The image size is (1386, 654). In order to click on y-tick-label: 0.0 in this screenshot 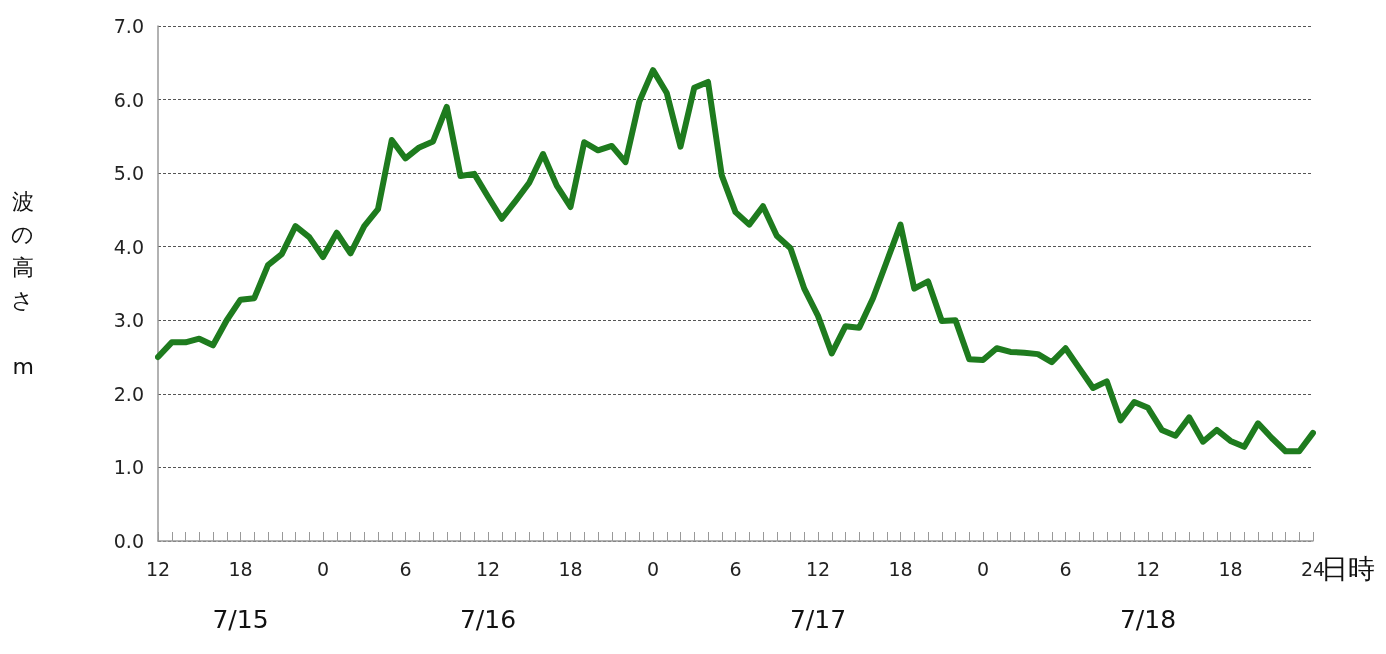, I will do `click(128, 541)`.